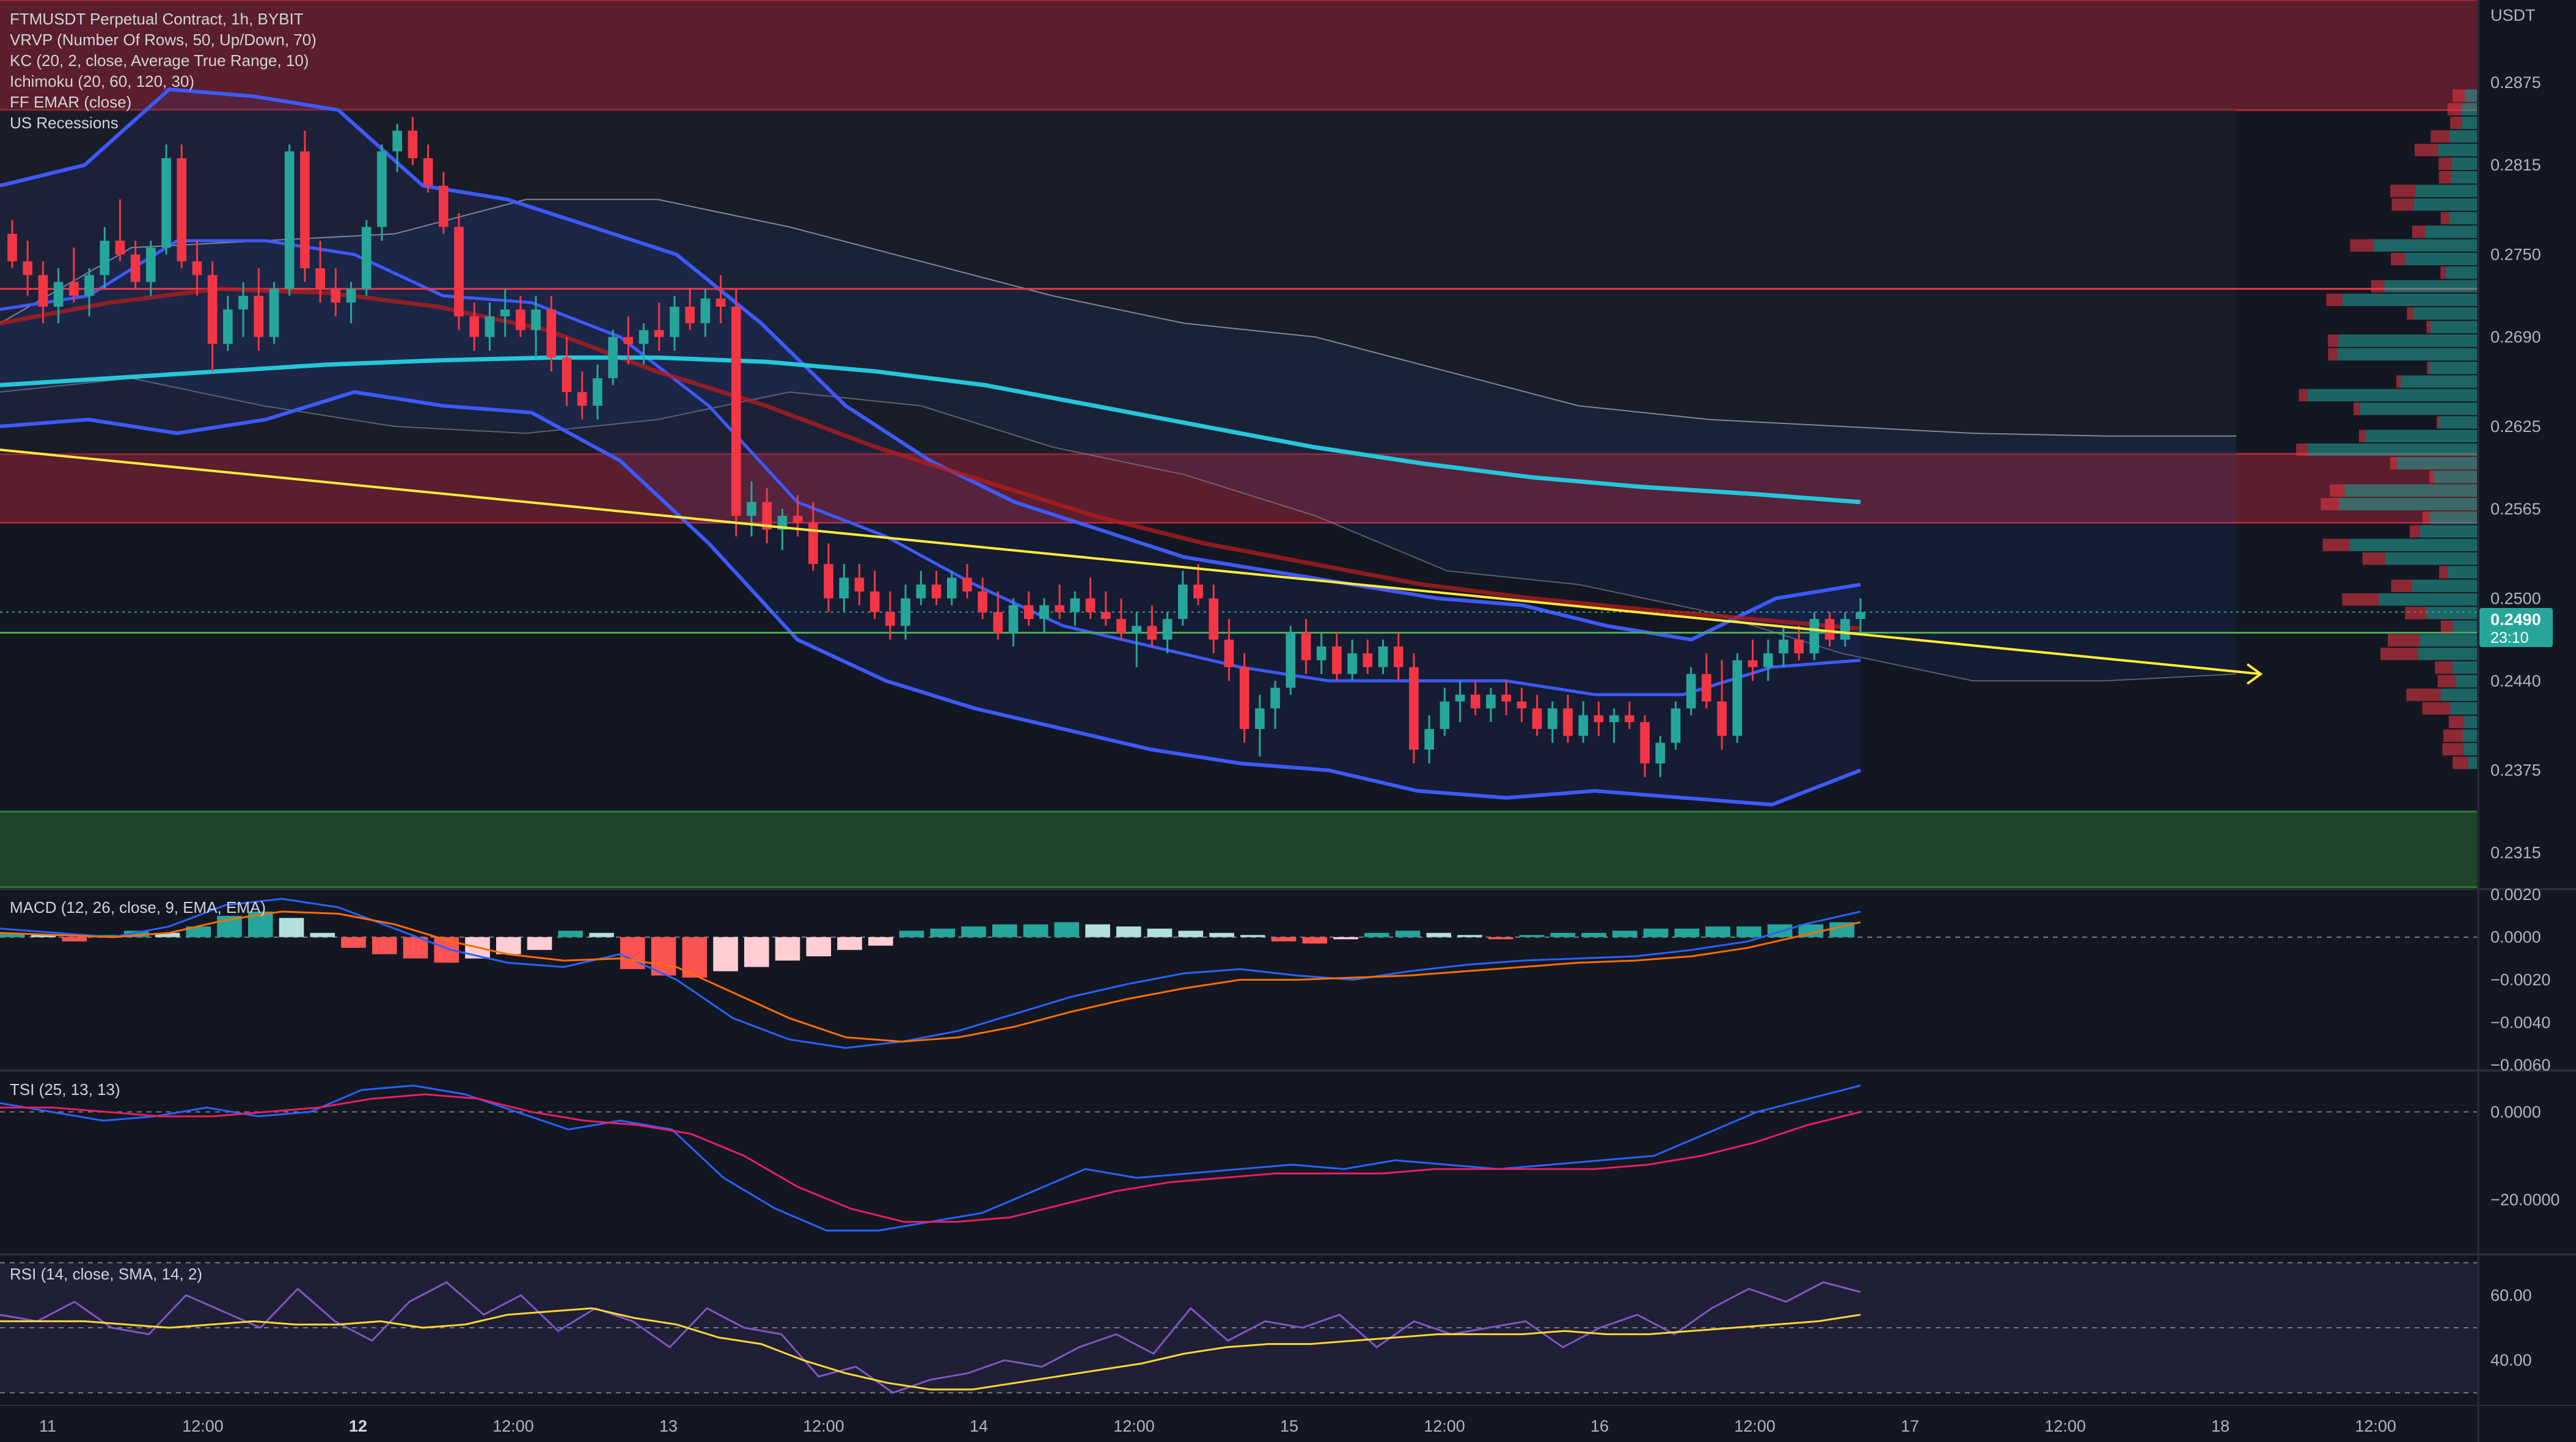  What do you see at coordinates (2509, 637) in the screenshot?
I see `countdown-timer: 23:10` at bounding box center [2509, 637].